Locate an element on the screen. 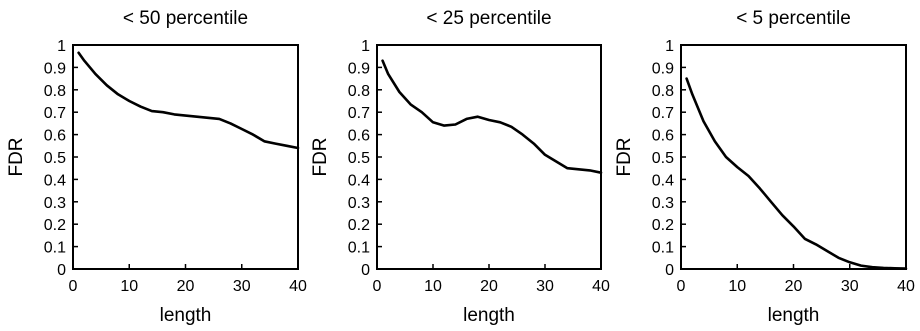 Image resolution: width=920 pixels, height=331 pixels. chart-title: < 50 percentile is located at coordinates (185, 18).